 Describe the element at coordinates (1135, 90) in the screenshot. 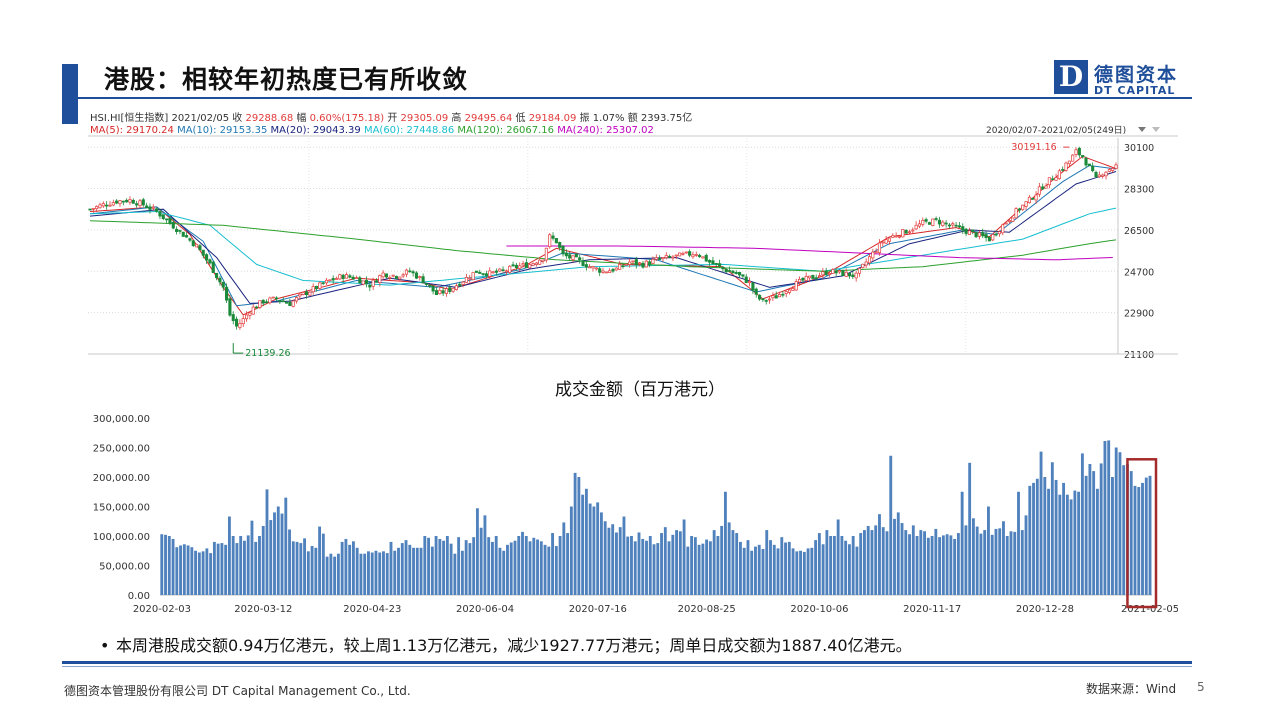

I see `logo-text-en: DT CAPITAL` at that location.